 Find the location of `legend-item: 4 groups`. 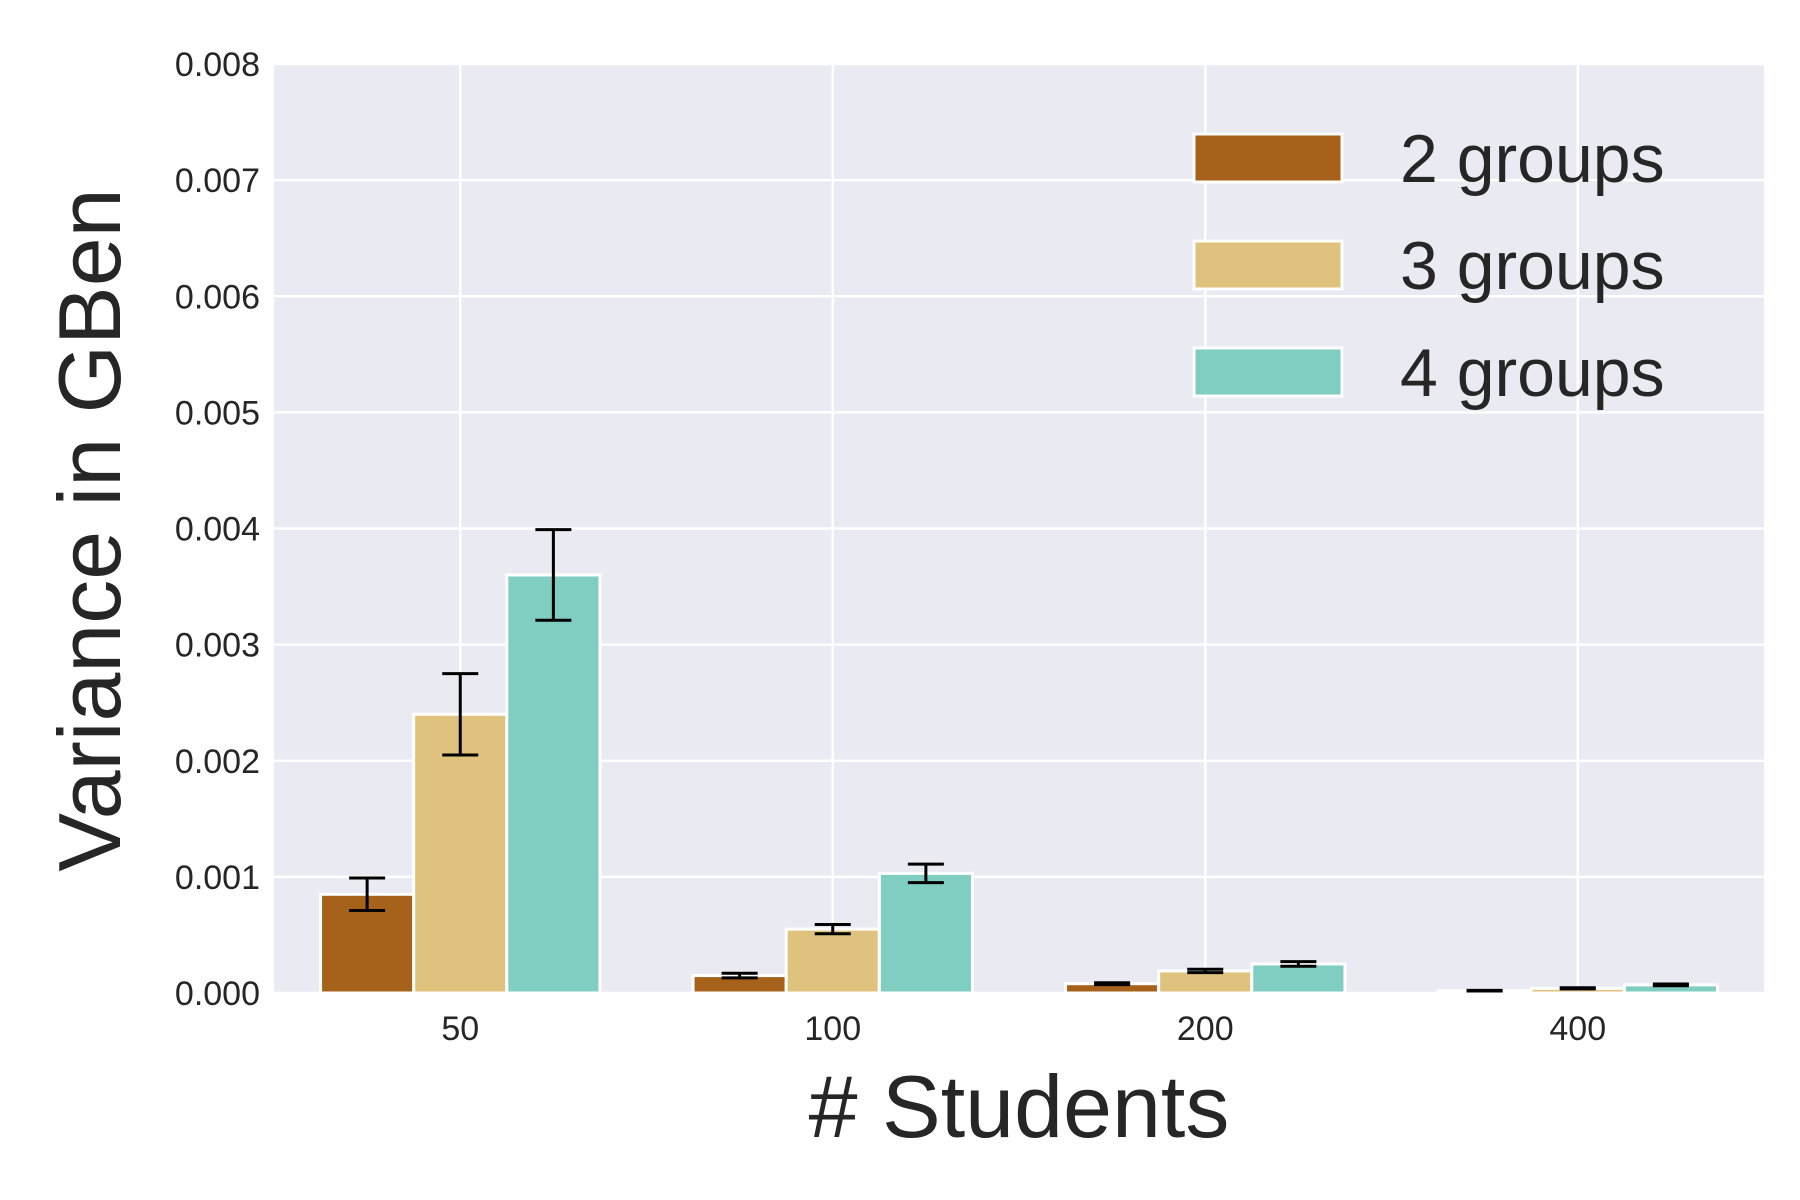

legend-item: 4 groups is located at coordinates (1428, 373).